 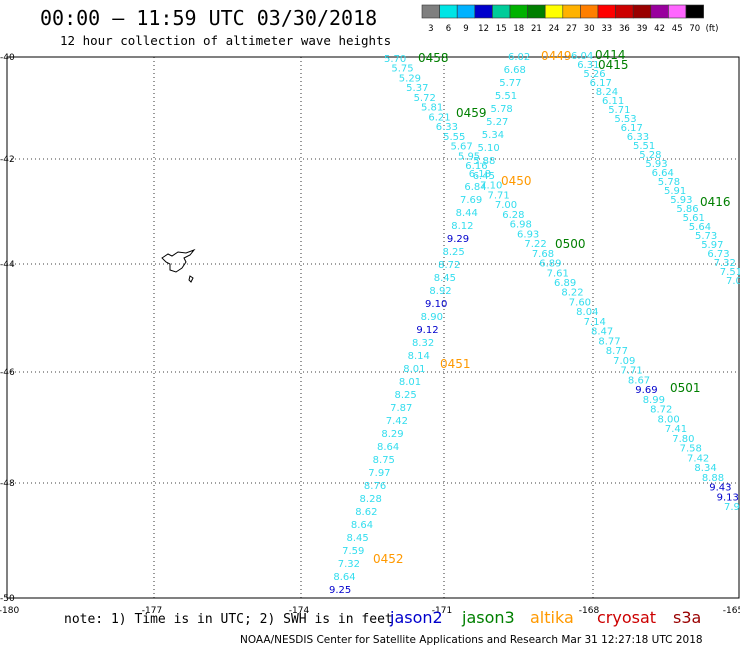 What do you see at coordinates (379, 473) in the screenshot?
I see `swh-value-asc: 7.97` at bounding box center [379, 473].